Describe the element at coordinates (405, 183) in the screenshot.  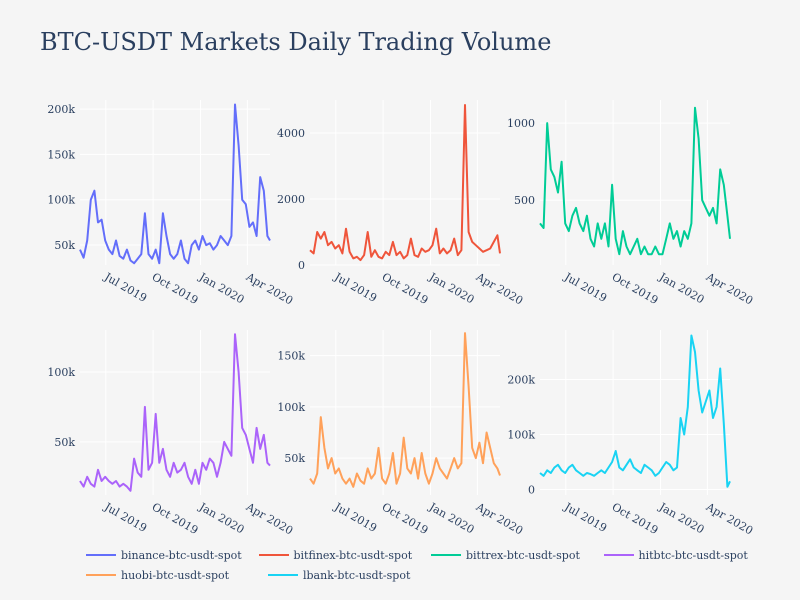
I see `series-line-bitfinex-btc-usdt-spot` at that location.